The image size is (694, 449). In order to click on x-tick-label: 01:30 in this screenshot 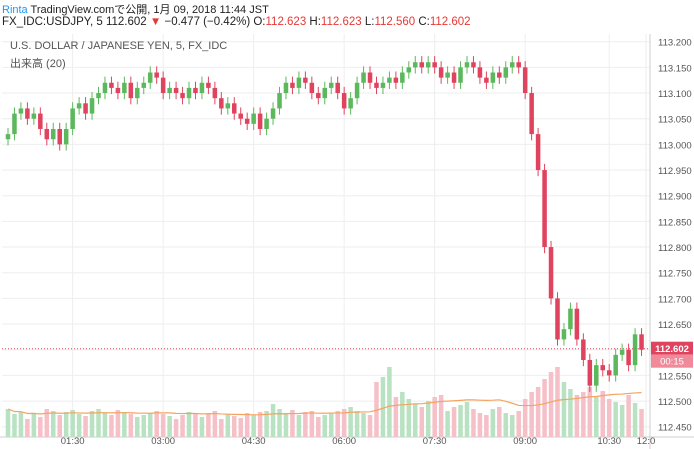, I will do `click(73, 441)`.